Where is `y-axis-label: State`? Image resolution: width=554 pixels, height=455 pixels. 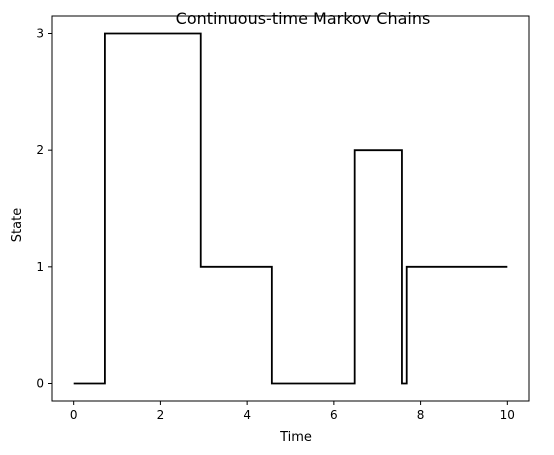
y-axis-label: State is located at coordinates (17, 225).